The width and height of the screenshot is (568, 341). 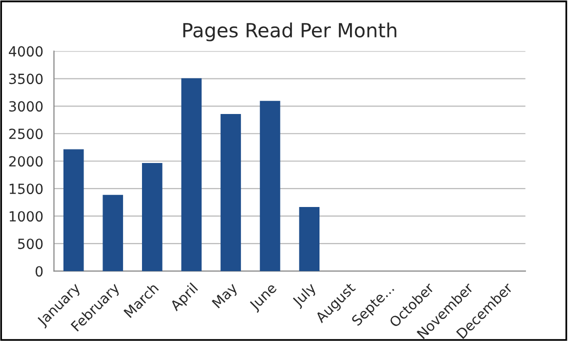 I want to click on y-tick-label: 4000, so click(x=25, y=51).